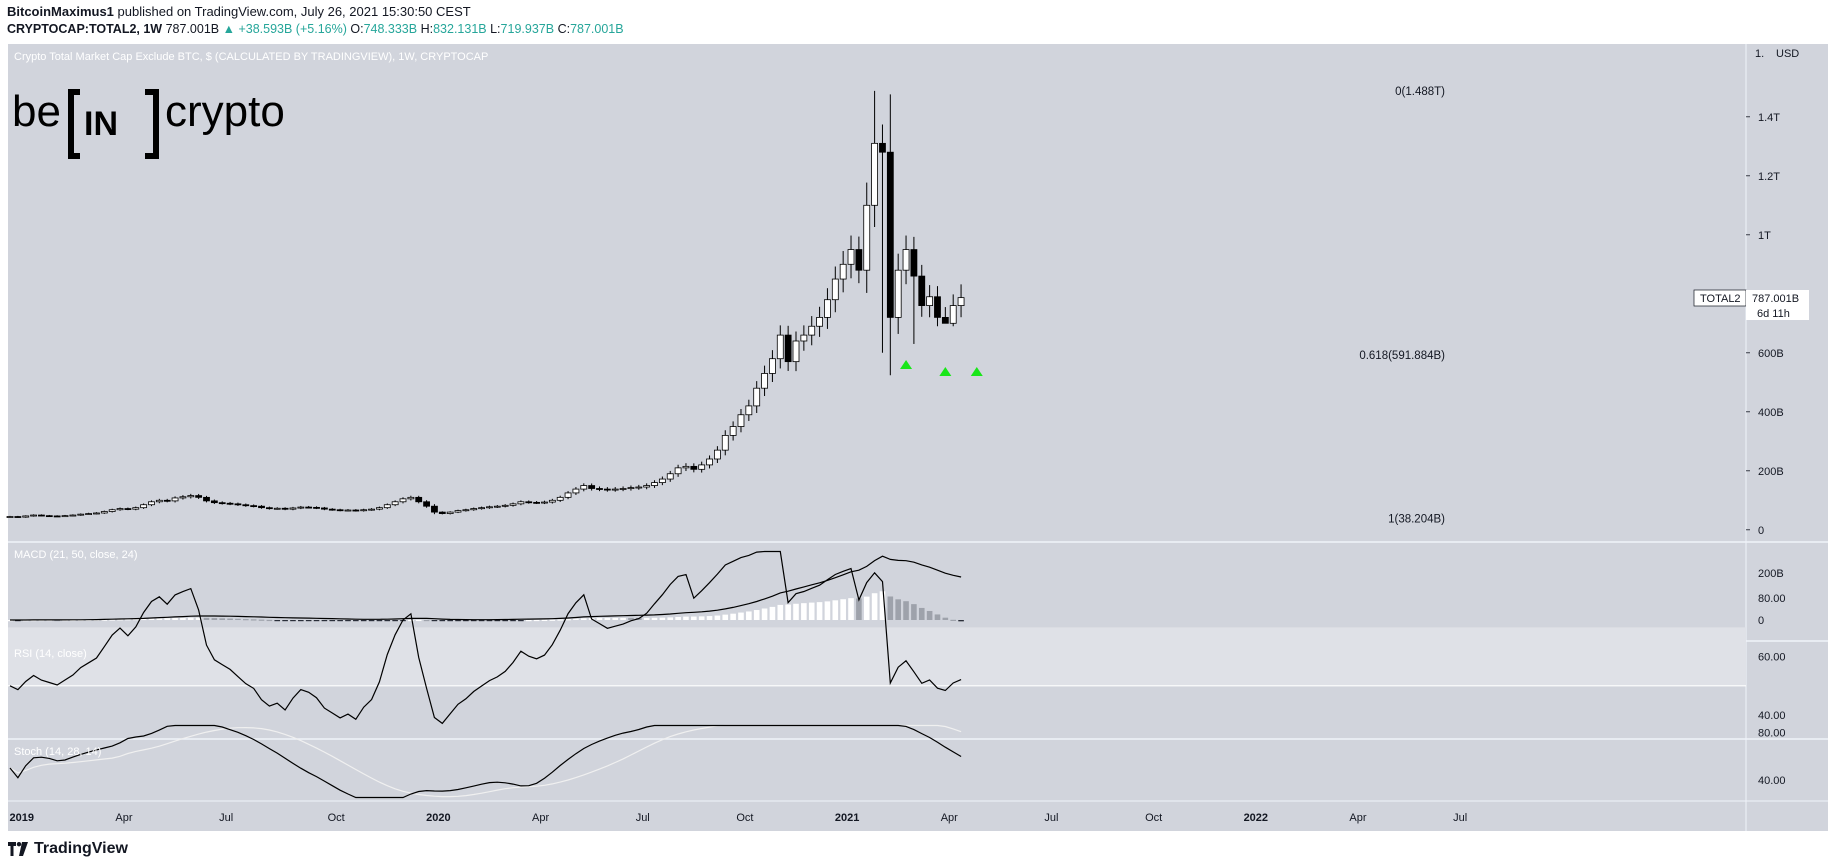  I want to click on tradingview-logo: TradingView, so click(68, 849).